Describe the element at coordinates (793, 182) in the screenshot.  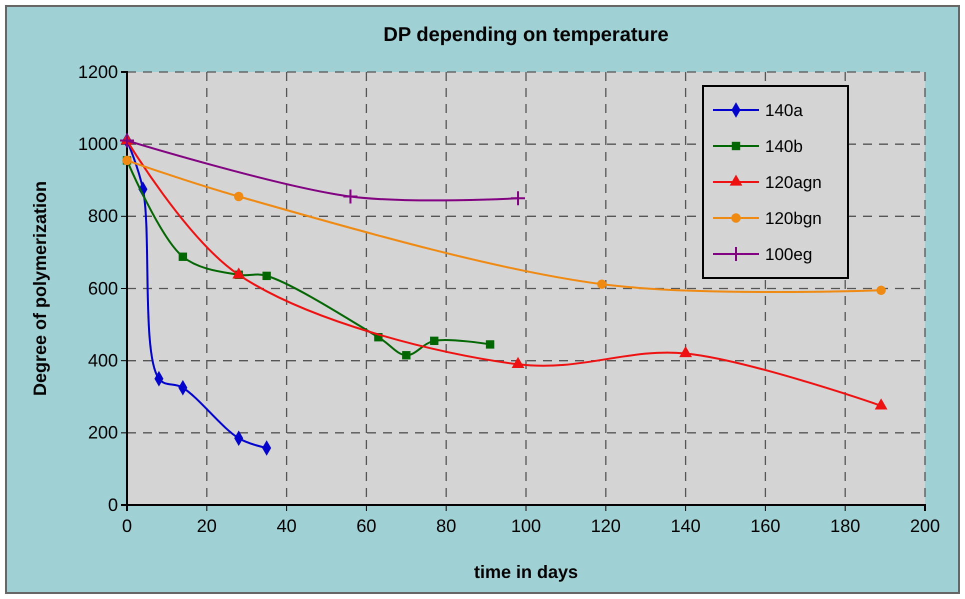
I see `legend-label: 120agn` at that location.